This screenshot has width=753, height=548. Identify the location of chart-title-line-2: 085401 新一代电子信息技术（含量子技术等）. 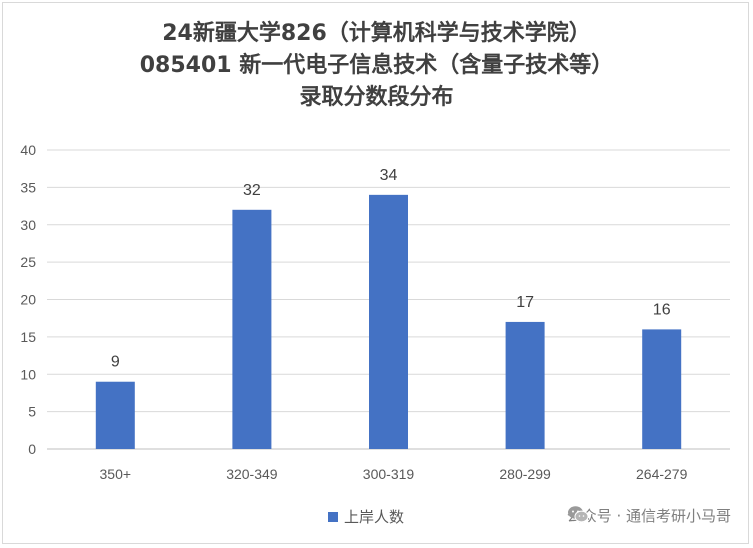
(376, 65).